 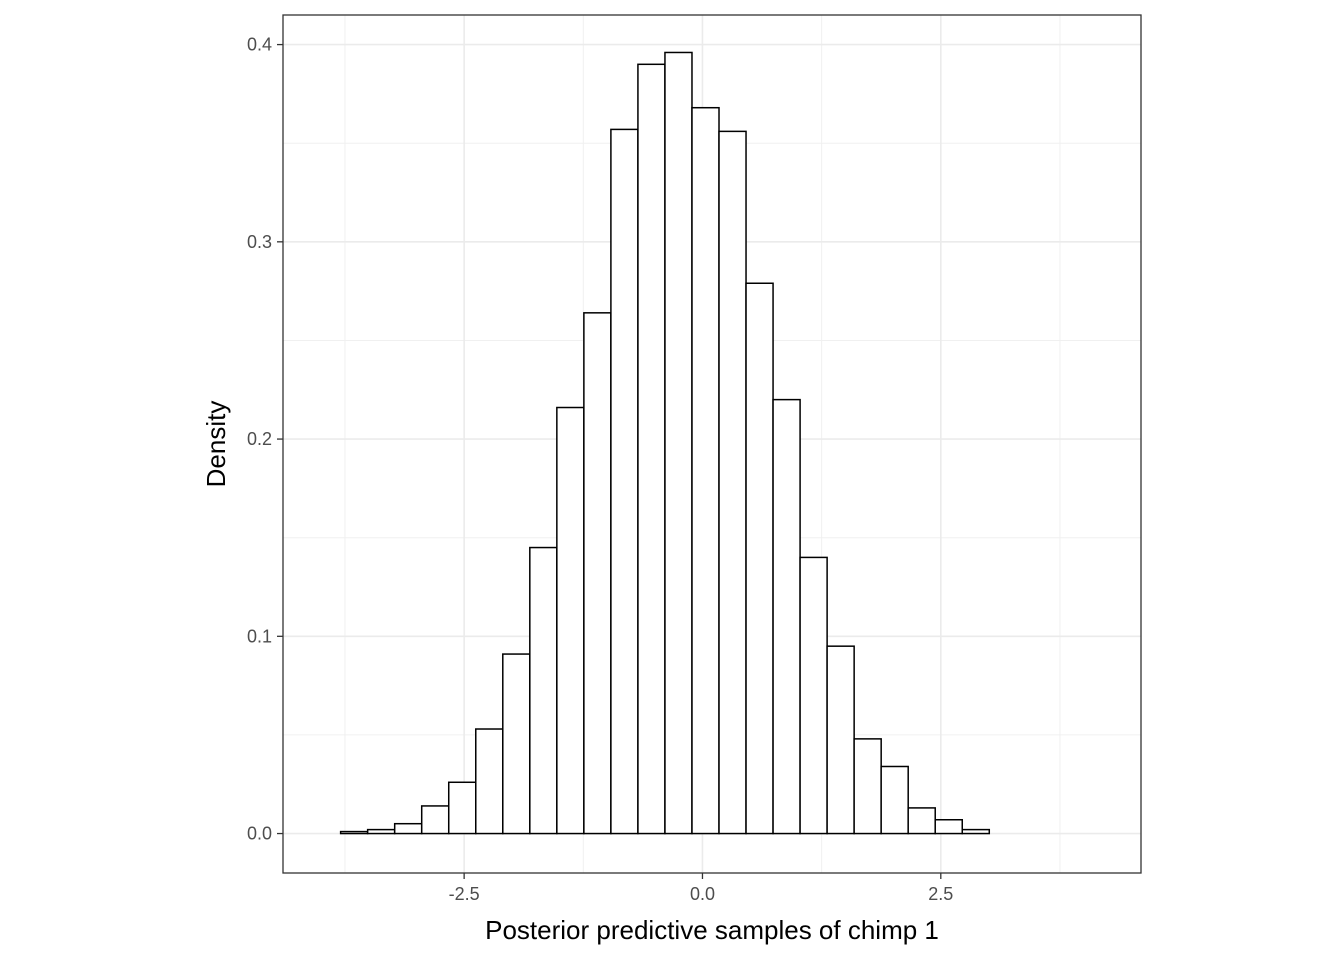 I want to click on x-axis-title: Posterior predictive samples of chimp 1, so click(x=712, y=930).